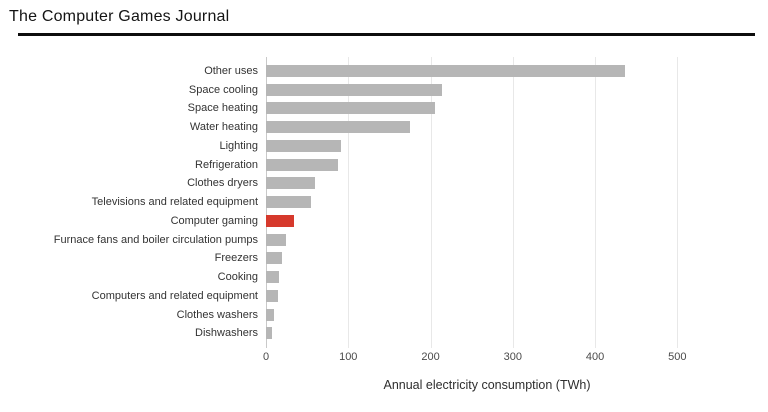 The height and width of the screenshot is (412, 768). I want to click on journal-title: The Computer Games Journal, so click(119, 16).